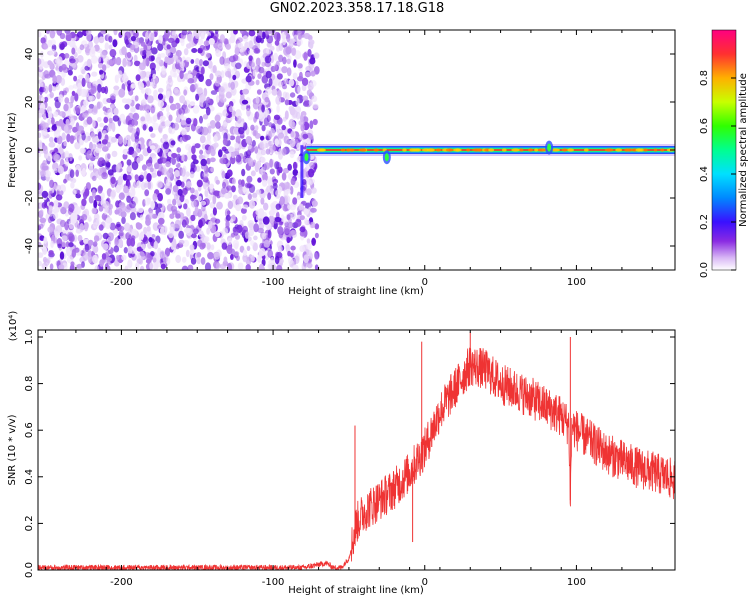 The image size is (750, 600). What do you see at coordinates (29, 384) in the screenshot?
I see `y-tick-label: 0.8` at bounding box center [29, 384].